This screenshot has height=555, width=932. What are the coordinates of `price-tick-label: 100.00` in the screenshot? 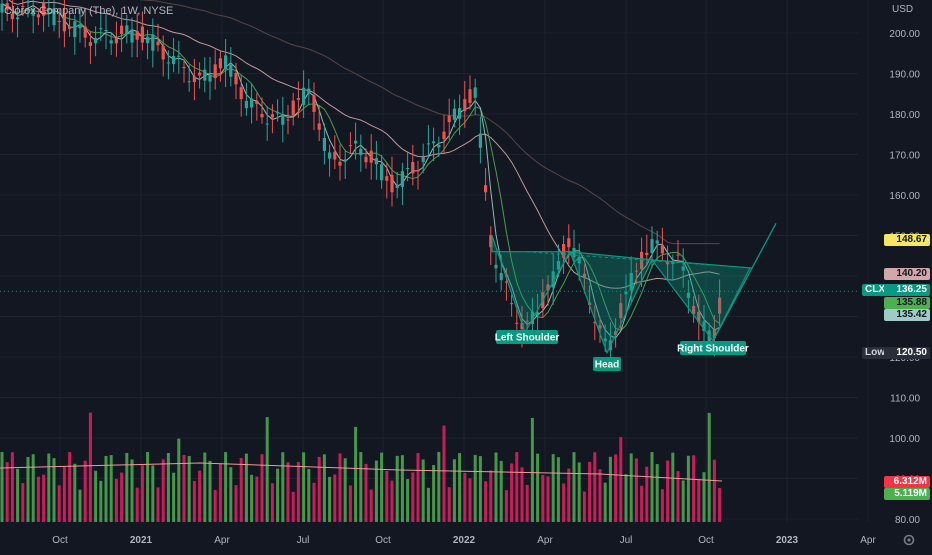 It's located at (904, 439).